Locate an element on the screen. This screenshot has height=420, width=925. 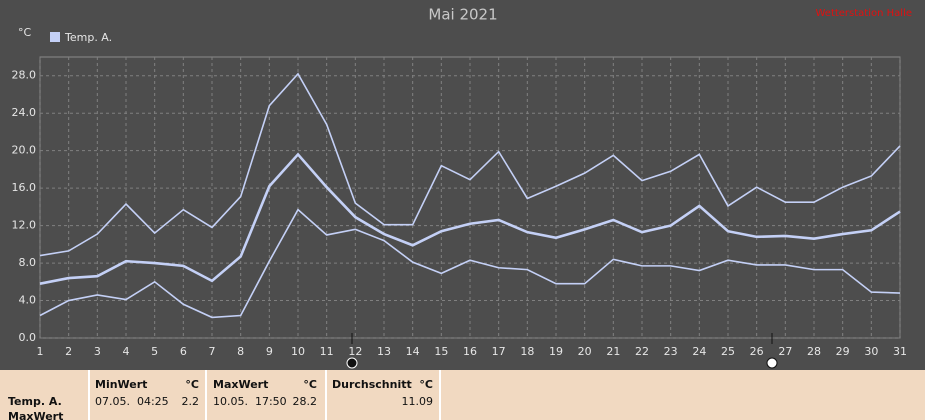
x-tick-label: 22 is located at coordinates (642, 351).